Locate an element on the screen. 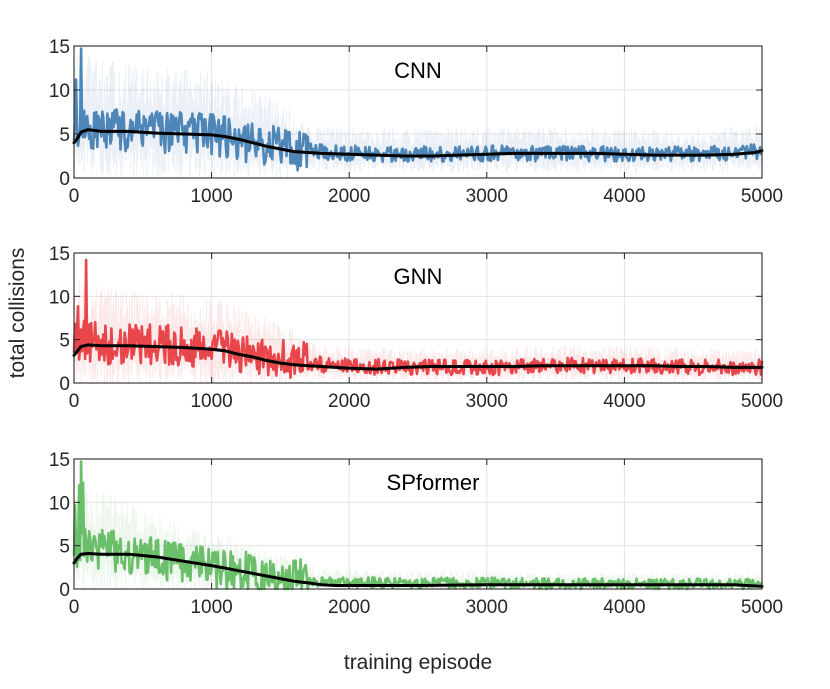 This screenshot has width=830, height=689. panel-title: CNN is located at coordinates (418, 70).